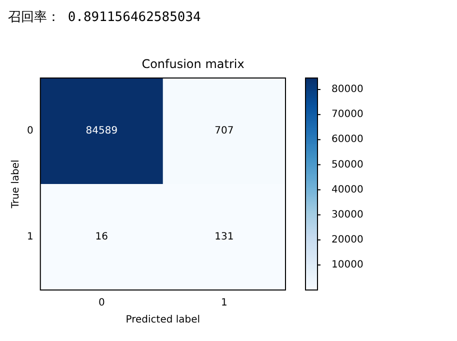 Image resolution: width=457 pixels, height=341 pixels. Describe the element at coordinates (224, 237) in the screenshot. I see `data-label: 131` at that location.